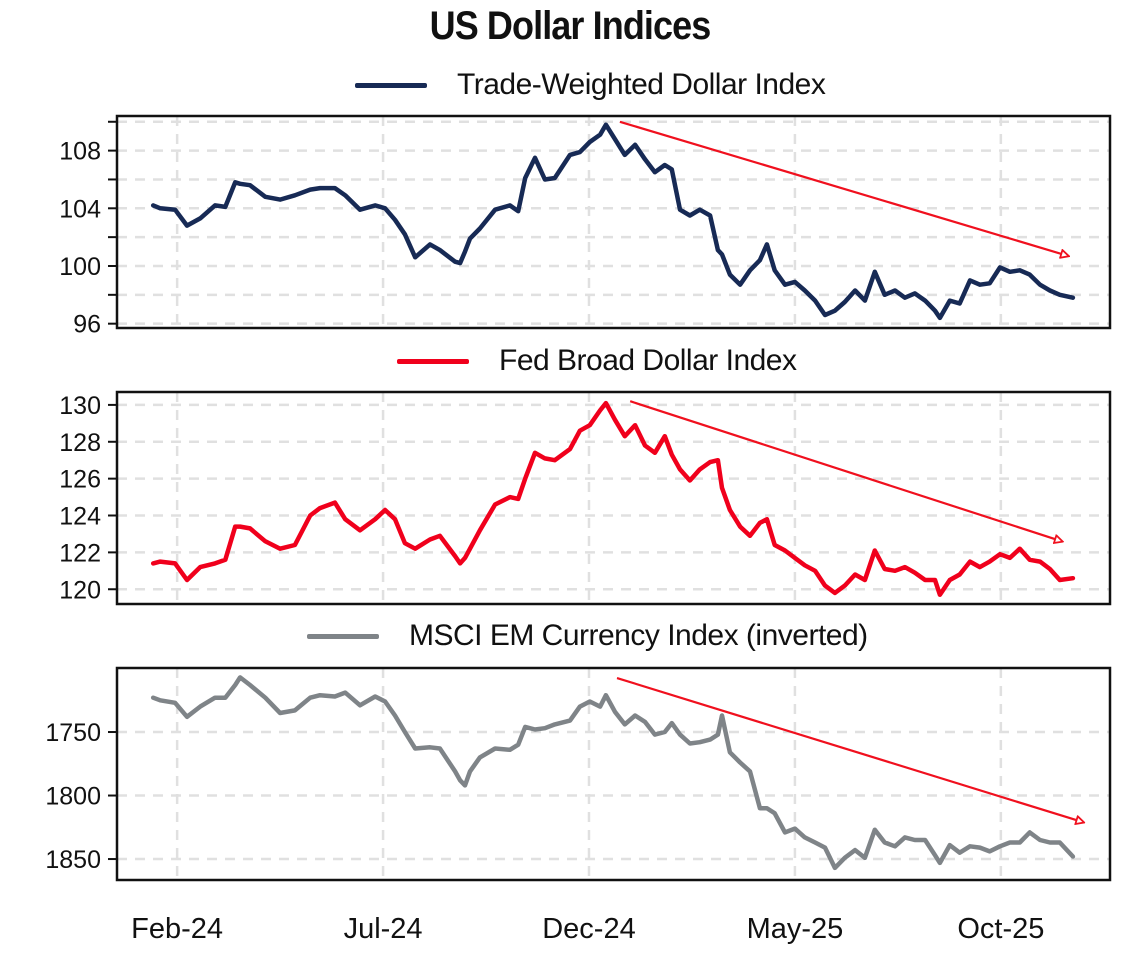 Image resolution: width=1140 pixels, height=960 pixels. Describe the element at coordinates (80, 209) in the screenshot. I see `y-tick-label: 104` at that location.